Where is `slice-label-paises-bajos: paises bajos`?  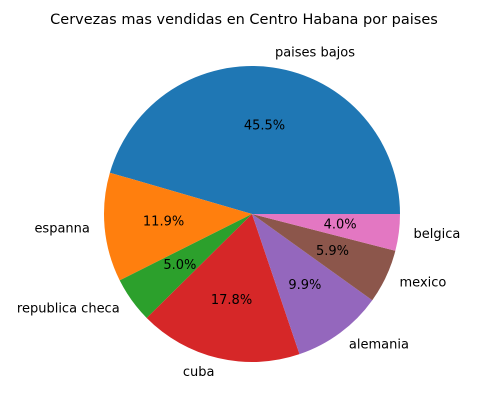 slice-label-paises-bajos: paises bajos is located at coordinates (315, 52).